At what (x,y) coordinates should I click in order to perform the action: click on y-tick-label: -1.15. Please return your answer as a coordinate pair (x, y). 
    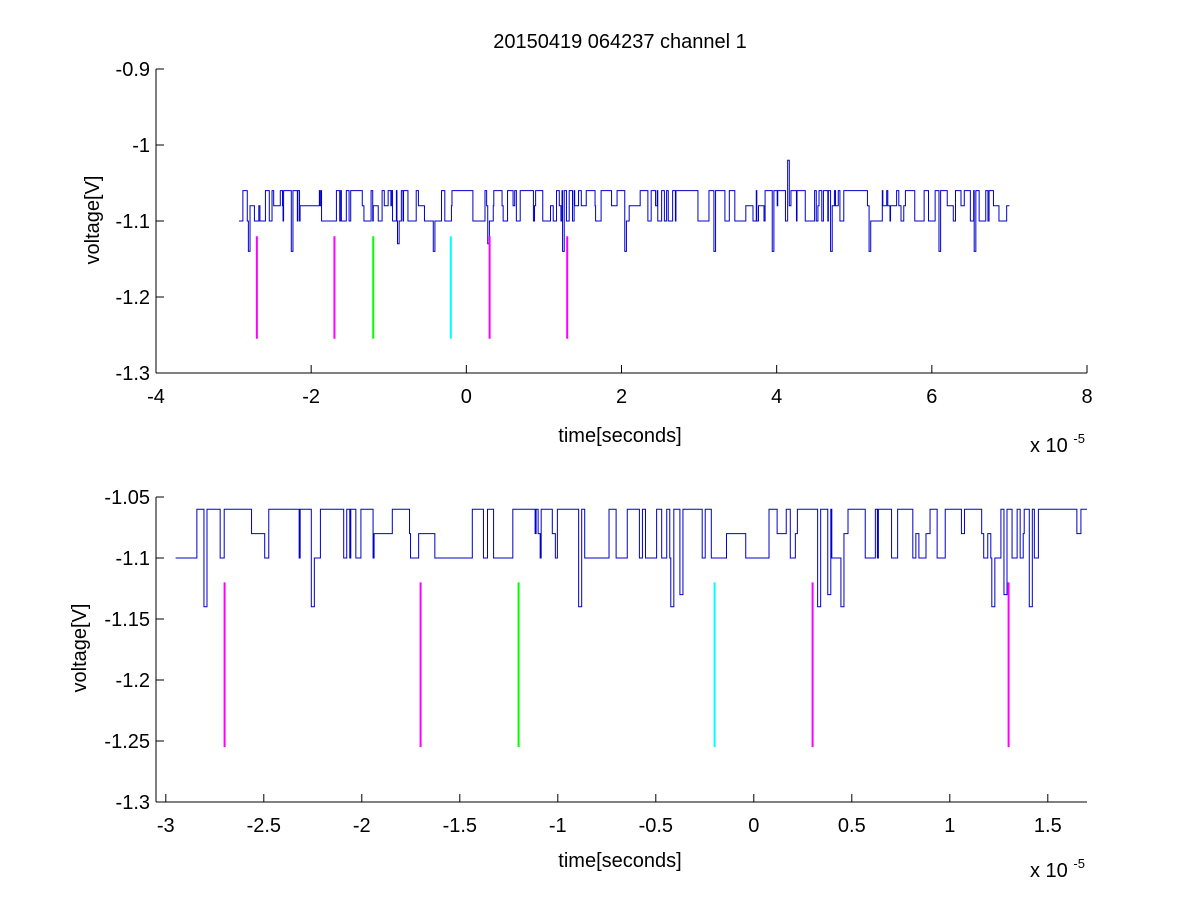
    Looking at the image, I should click on (127, 620).